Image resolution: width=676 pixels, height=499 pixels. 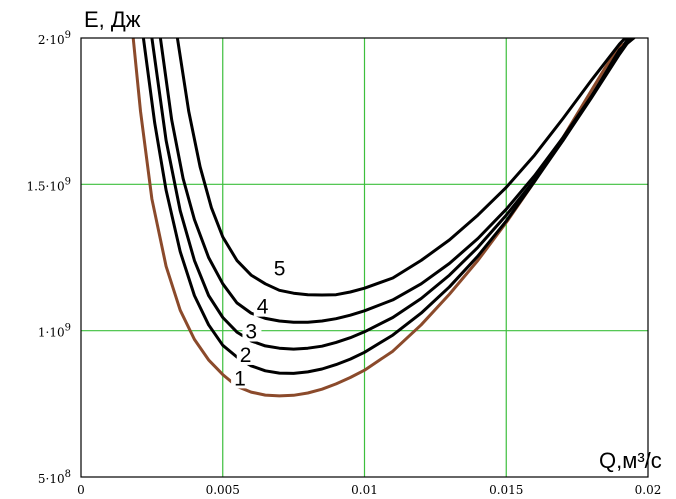 I want to click on x-axis-label: Q,м³/с, so click(x=630, y=460).